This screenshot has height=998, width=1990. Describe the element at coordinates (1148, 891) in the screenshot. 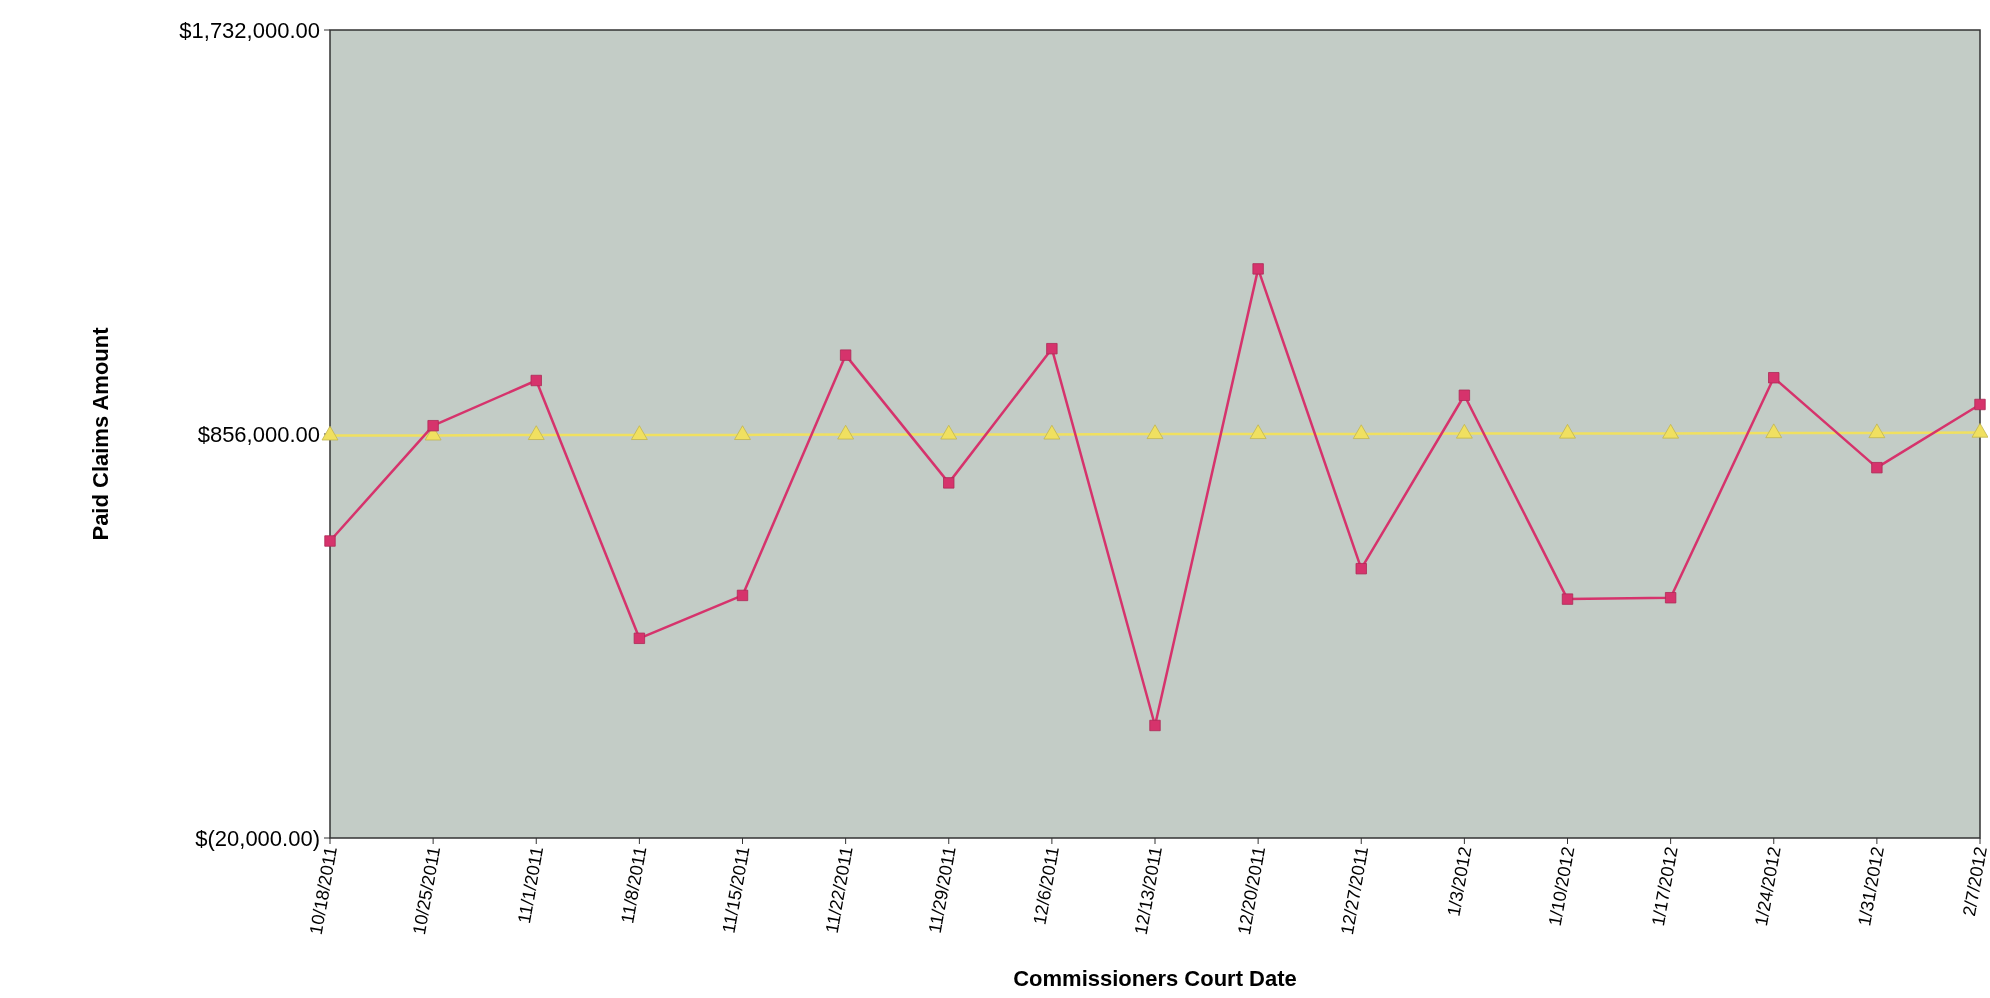

I see `x-tick-label: 12/13/2011` at that location.